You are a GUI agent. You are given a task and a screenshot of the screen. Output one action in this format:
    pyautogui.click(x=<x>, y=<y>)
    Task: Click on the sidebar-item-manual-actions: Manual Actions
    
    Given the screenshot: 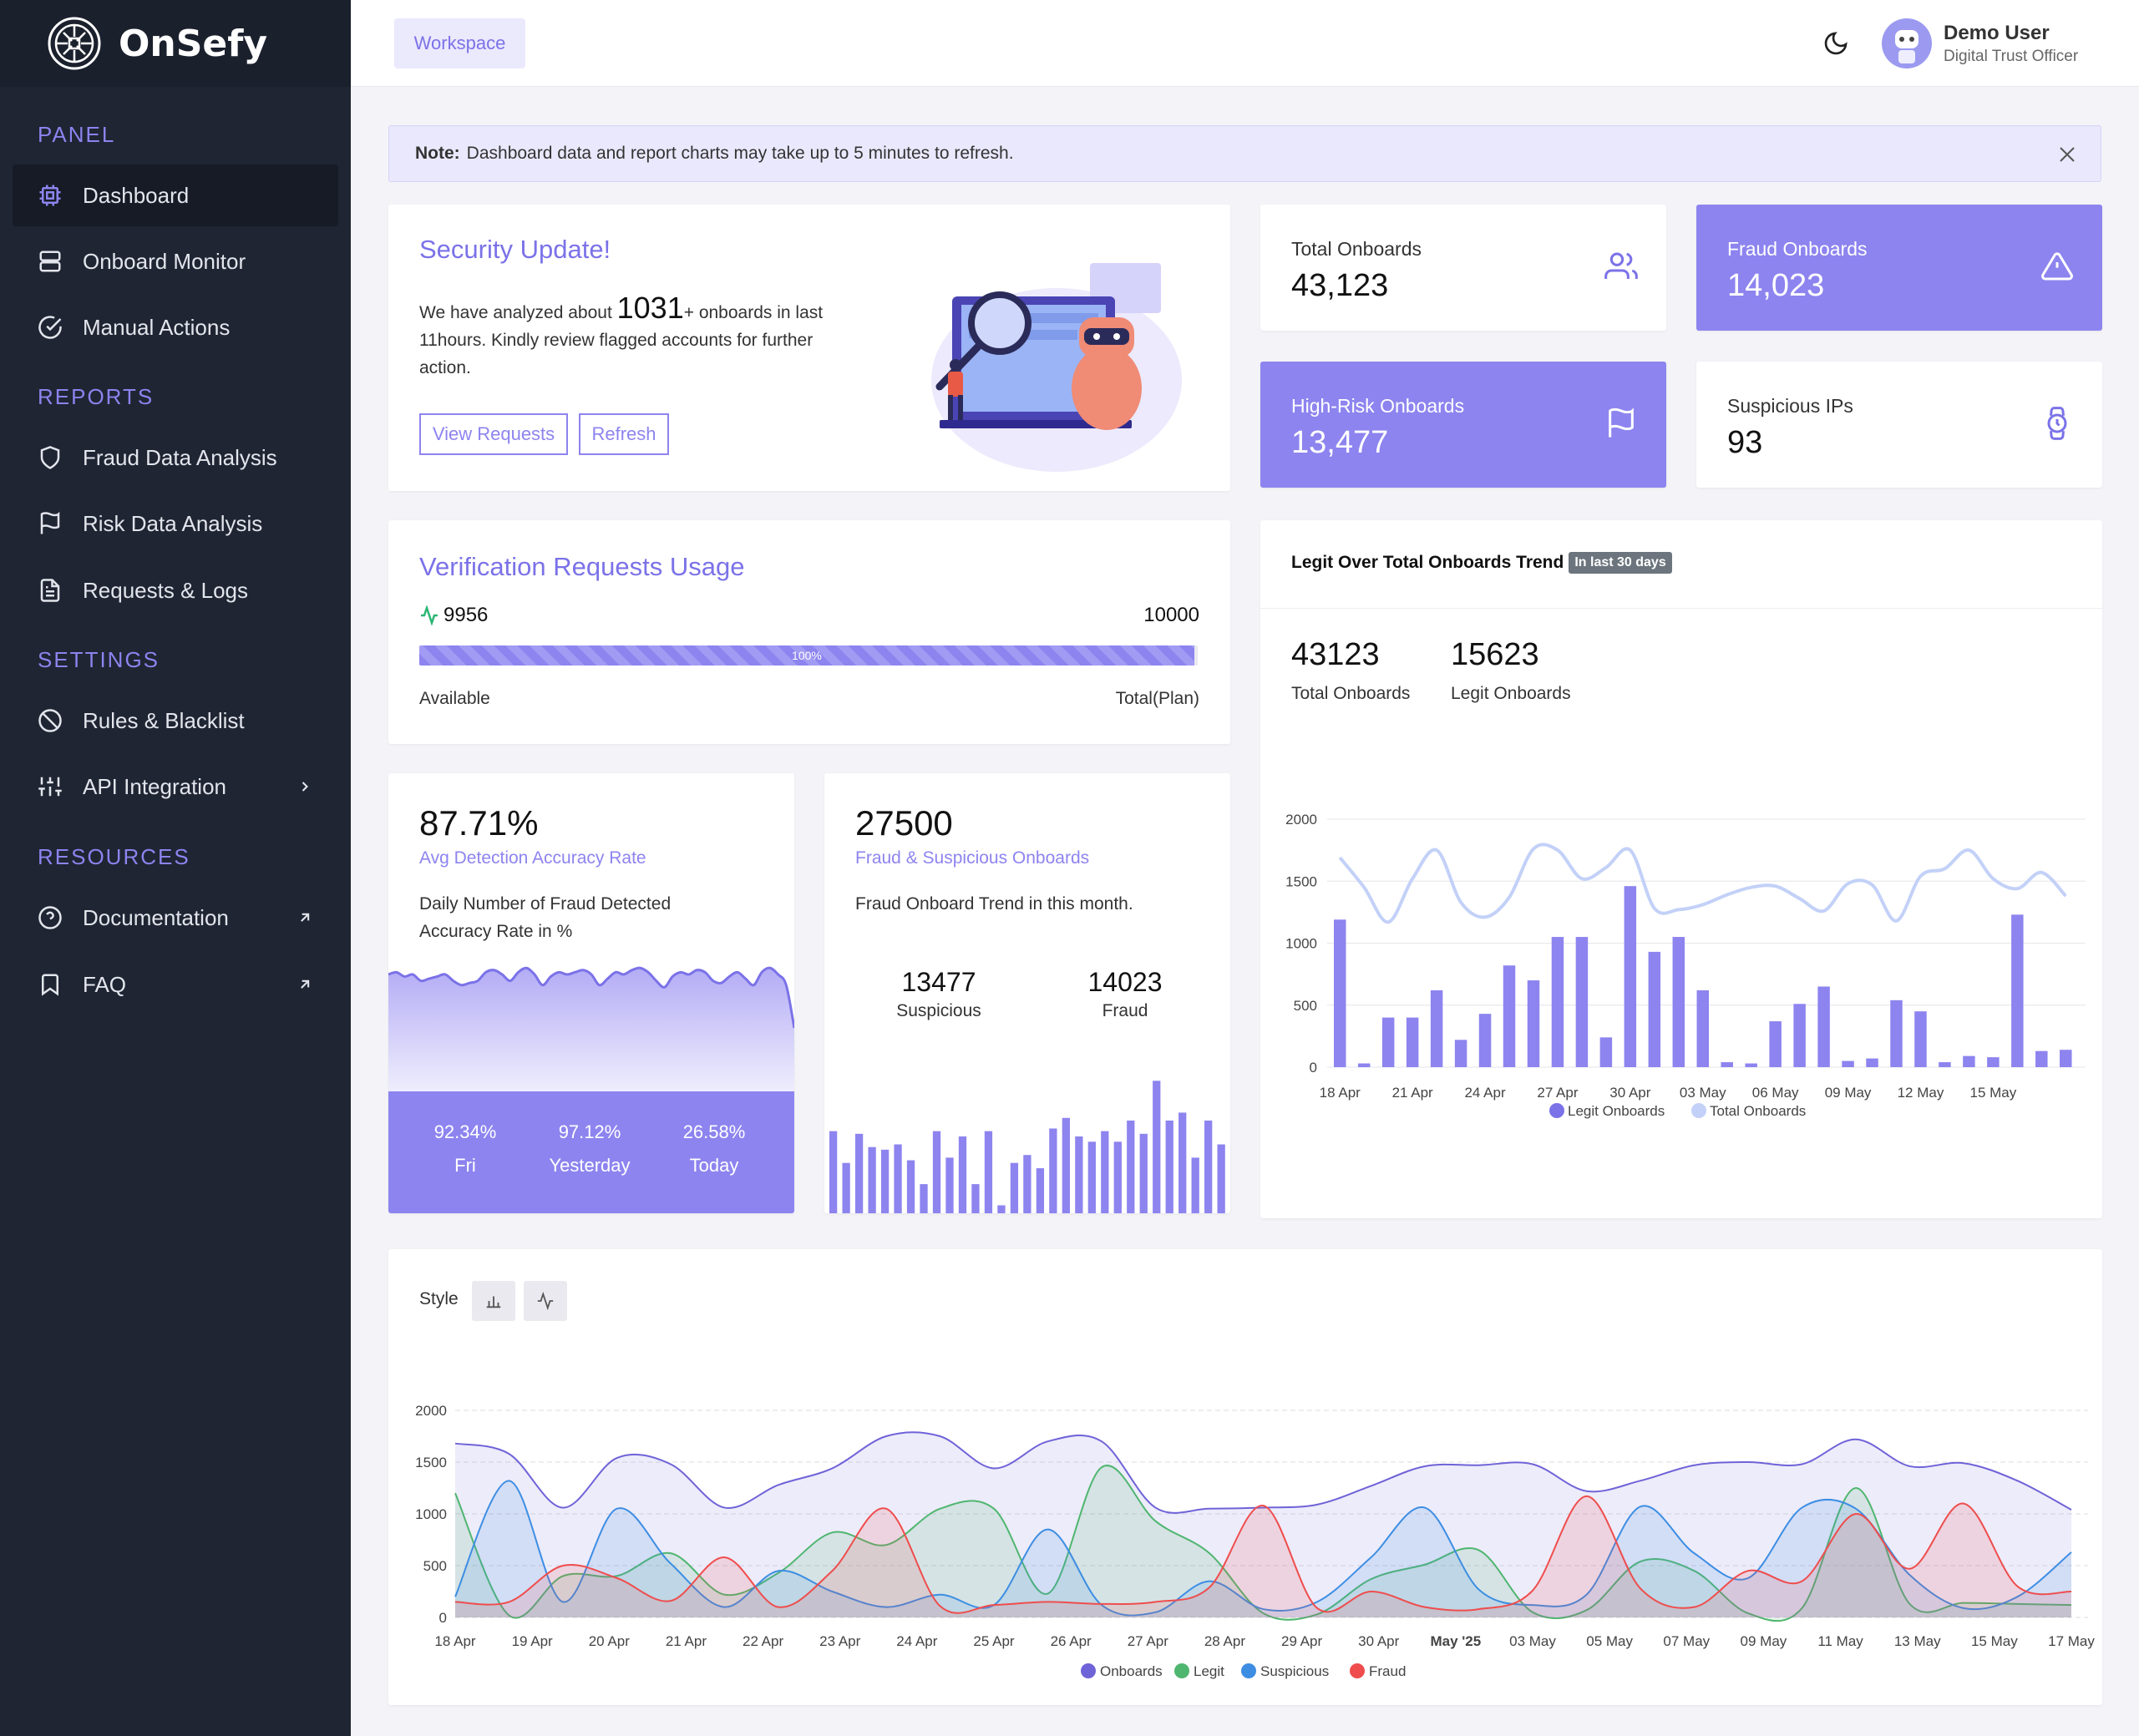 What is the action you would take?
    pyautogui.click(x=175, y=327)
    